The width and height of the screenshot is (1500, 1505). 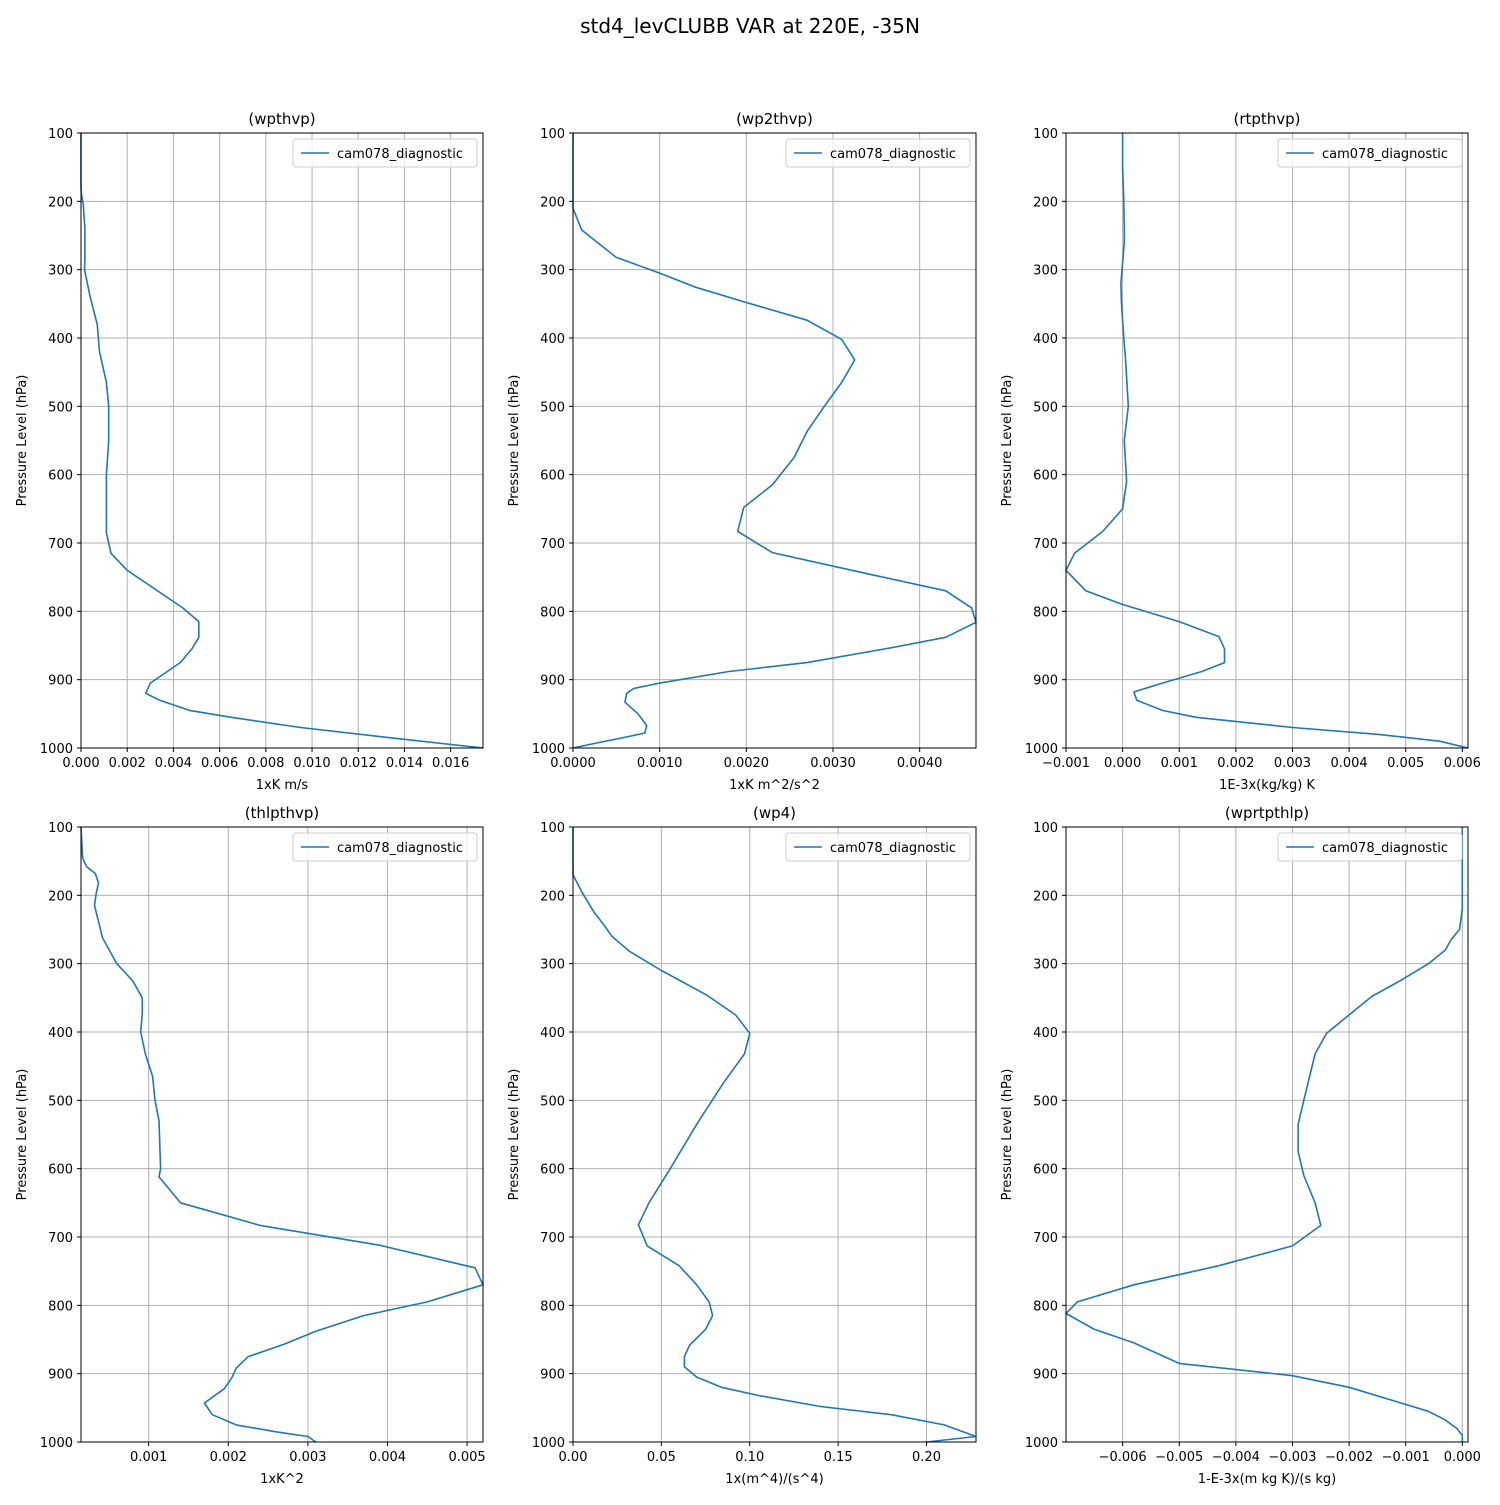 What do you see at coordinates (265, 763) in the screenshot?
I see `x-tick-label: 0.008` at bounding box center [265, 763].